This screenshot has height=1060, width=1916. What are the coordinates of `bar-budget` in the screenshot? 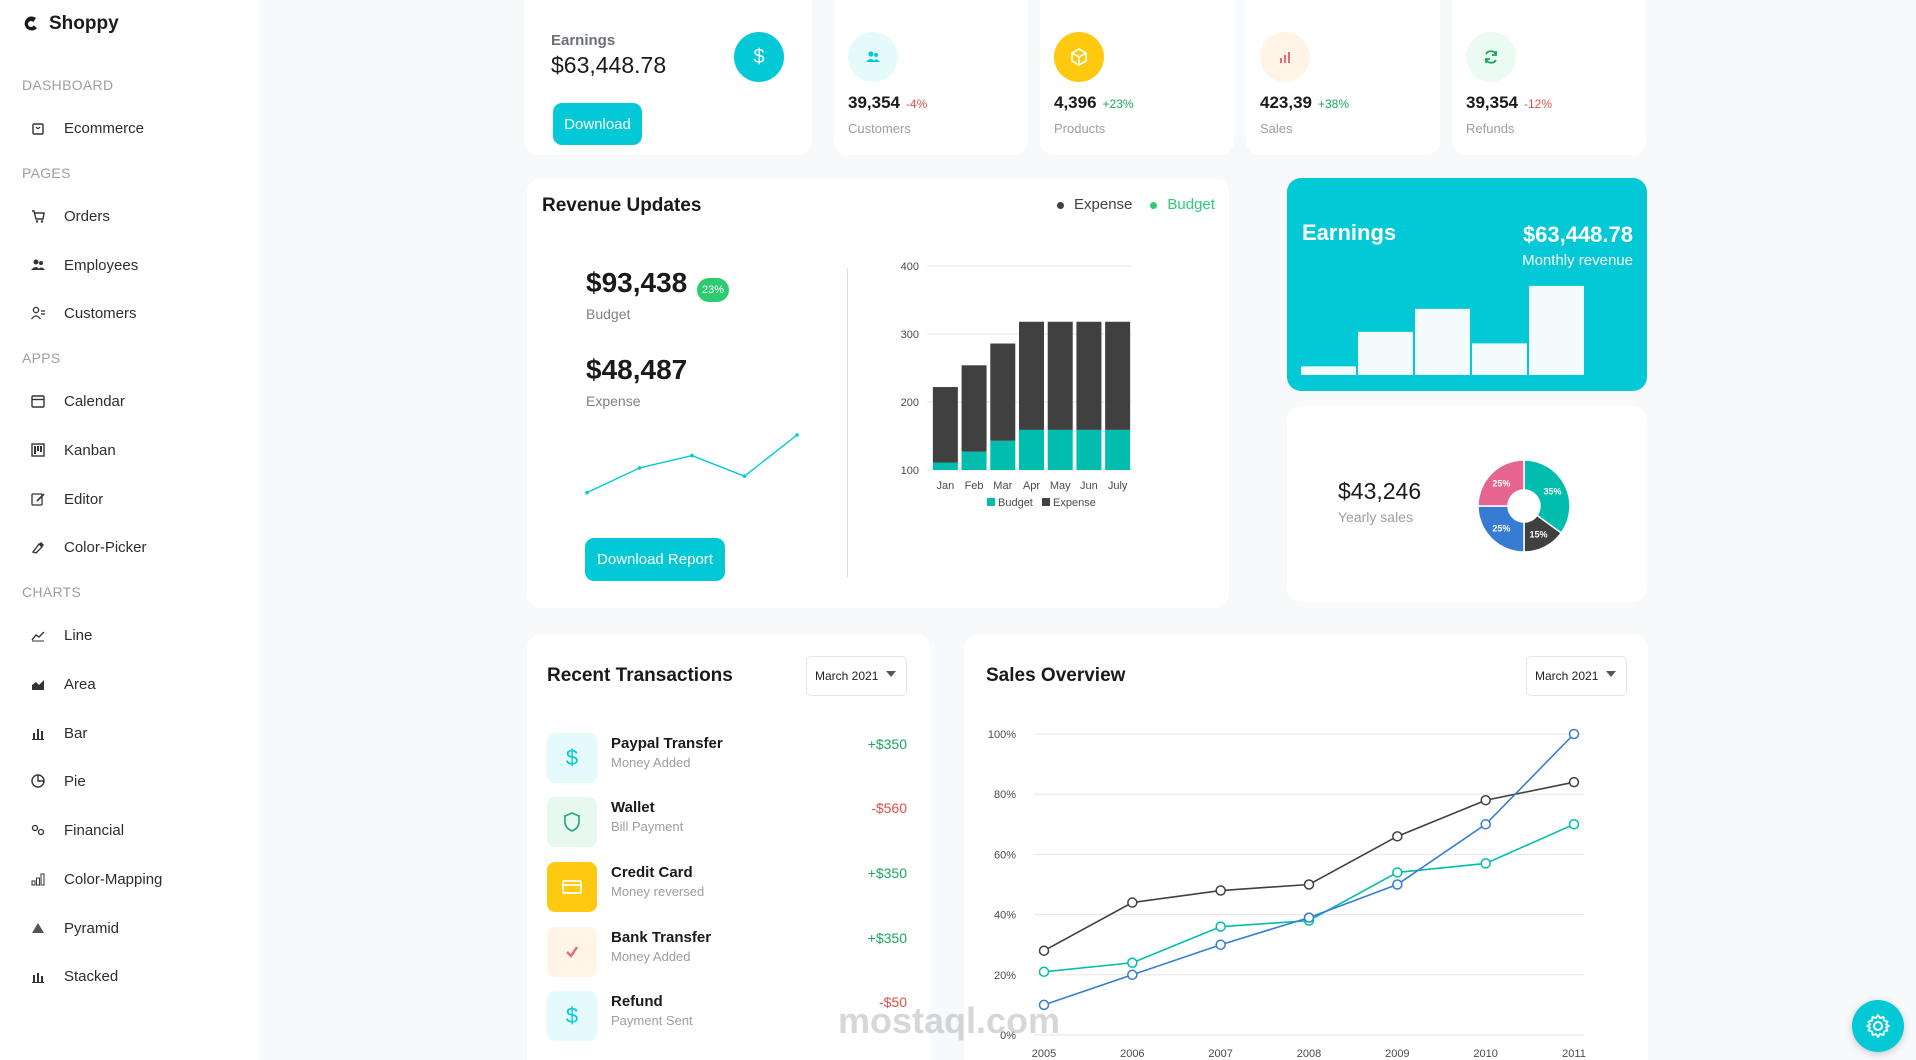 It's located at (1031, 449).